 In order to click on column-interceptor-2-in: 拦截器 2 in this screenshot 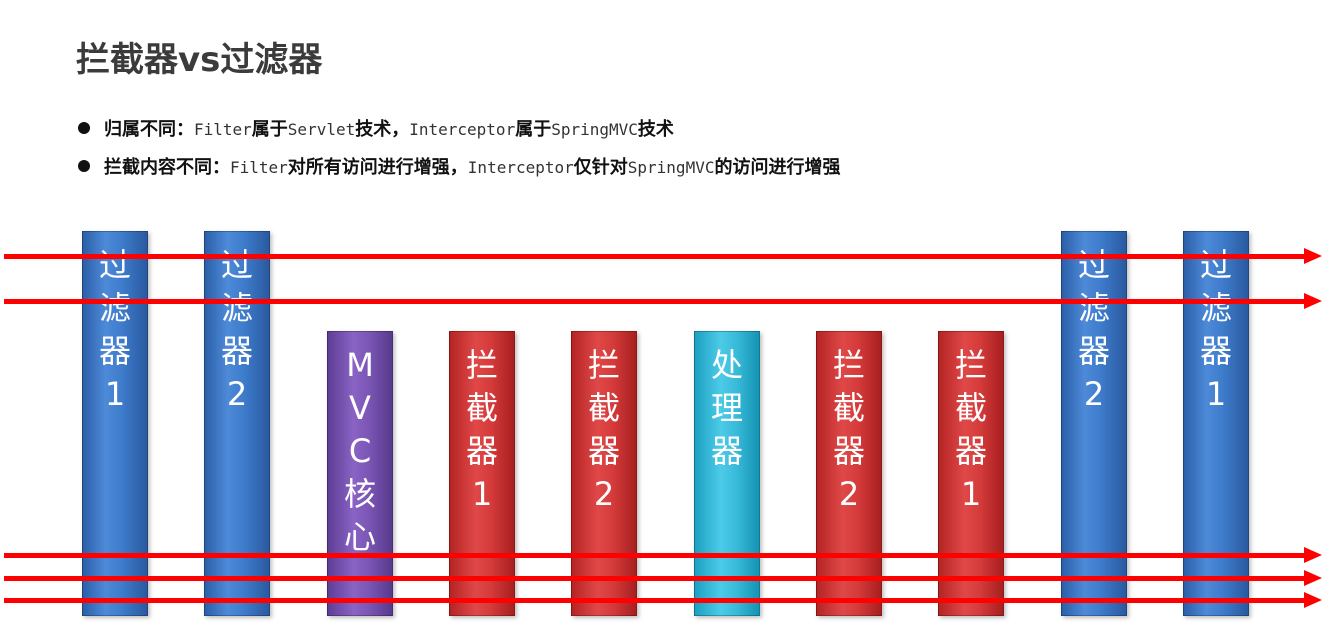, I will do `click(604, 473)`.